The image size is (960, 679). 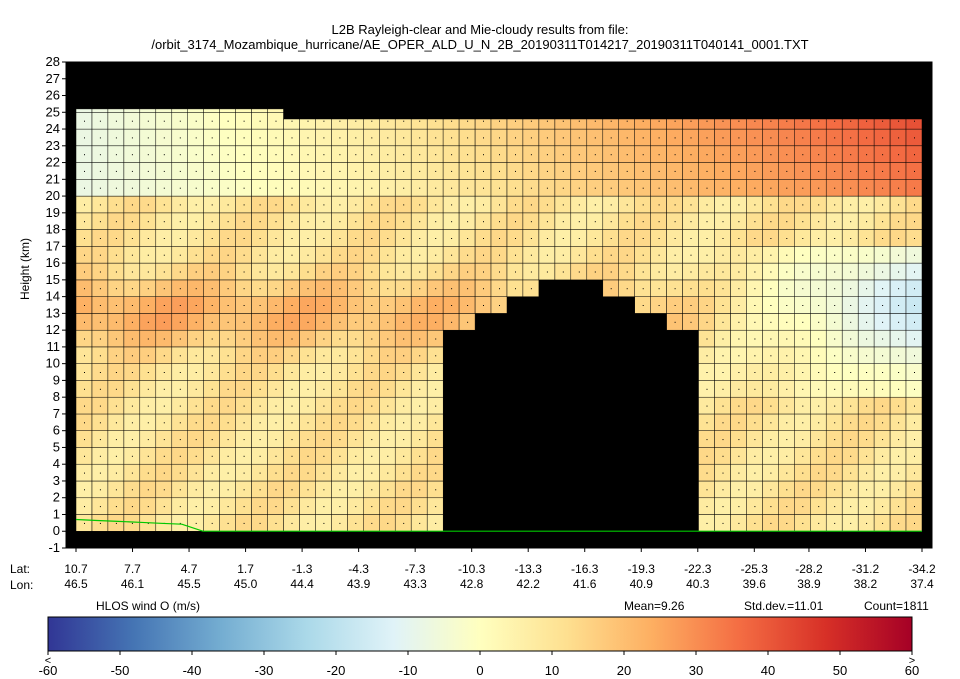 What do you see at coordinates (415, 569) in the screenshot?
I see `lat-tick-label: -7.3` at bounding box center [415, 569].